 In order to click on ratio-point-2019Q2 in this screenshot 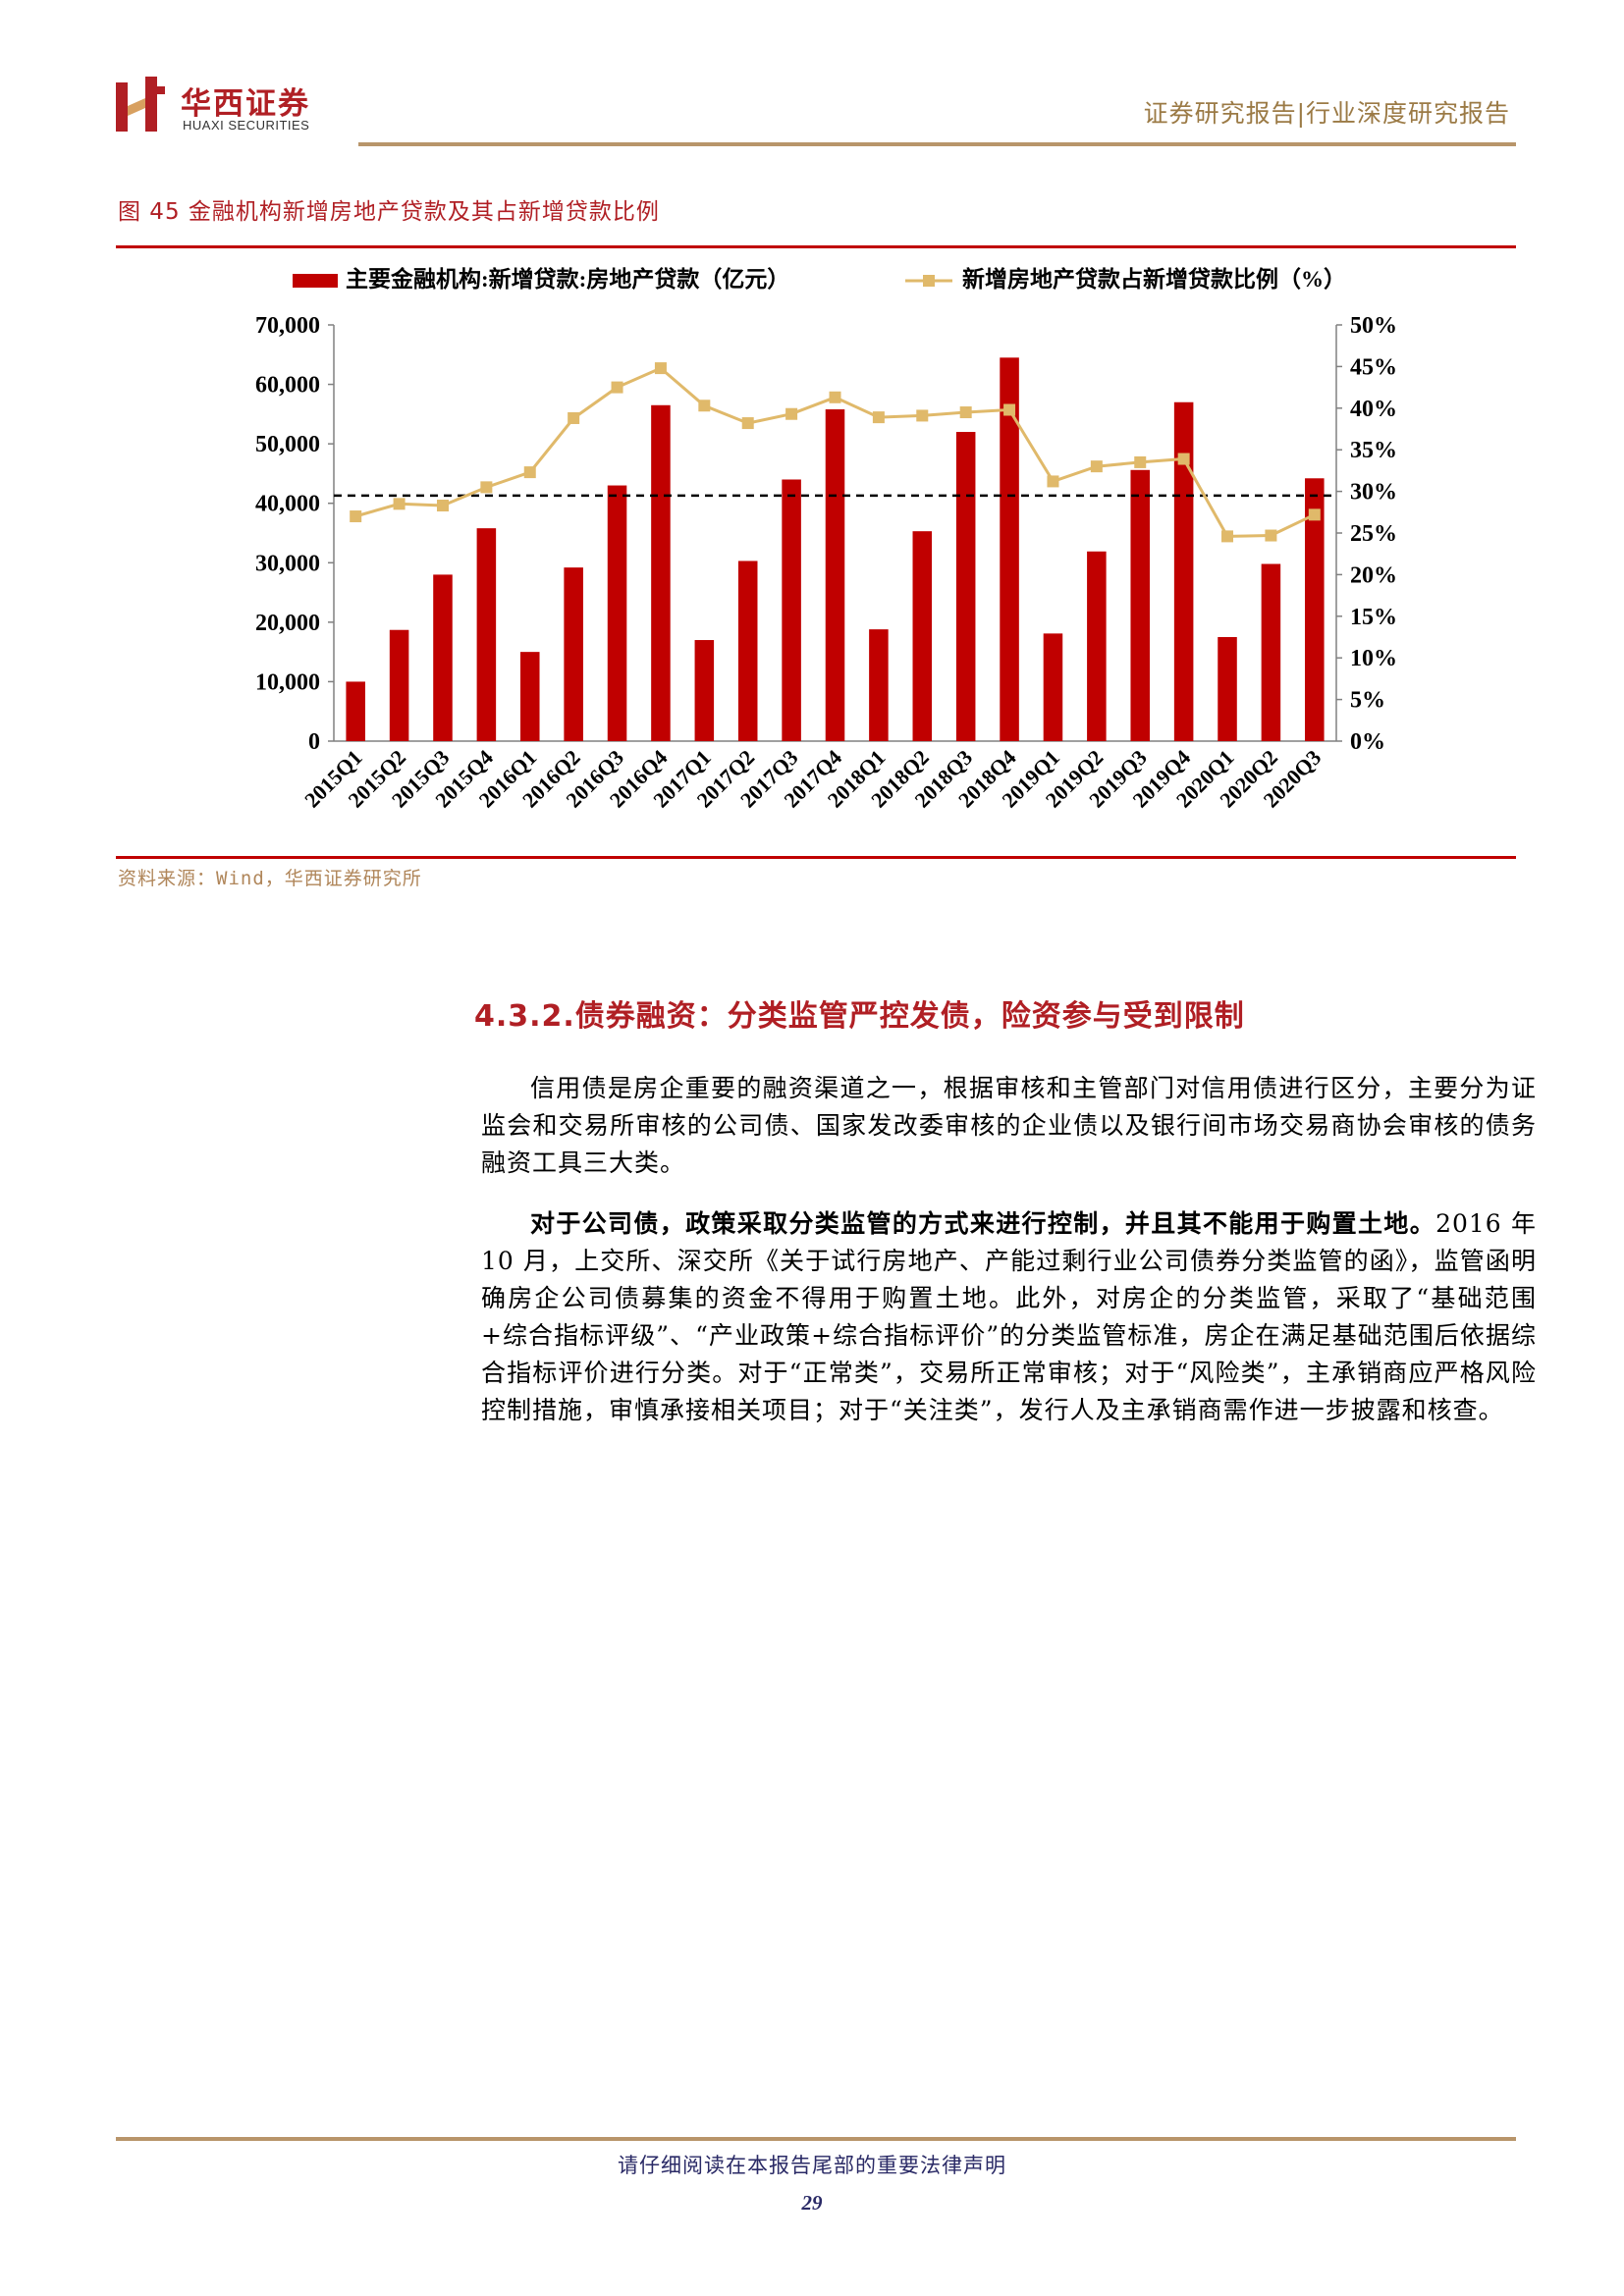, I will do `click(1096, 466)`.